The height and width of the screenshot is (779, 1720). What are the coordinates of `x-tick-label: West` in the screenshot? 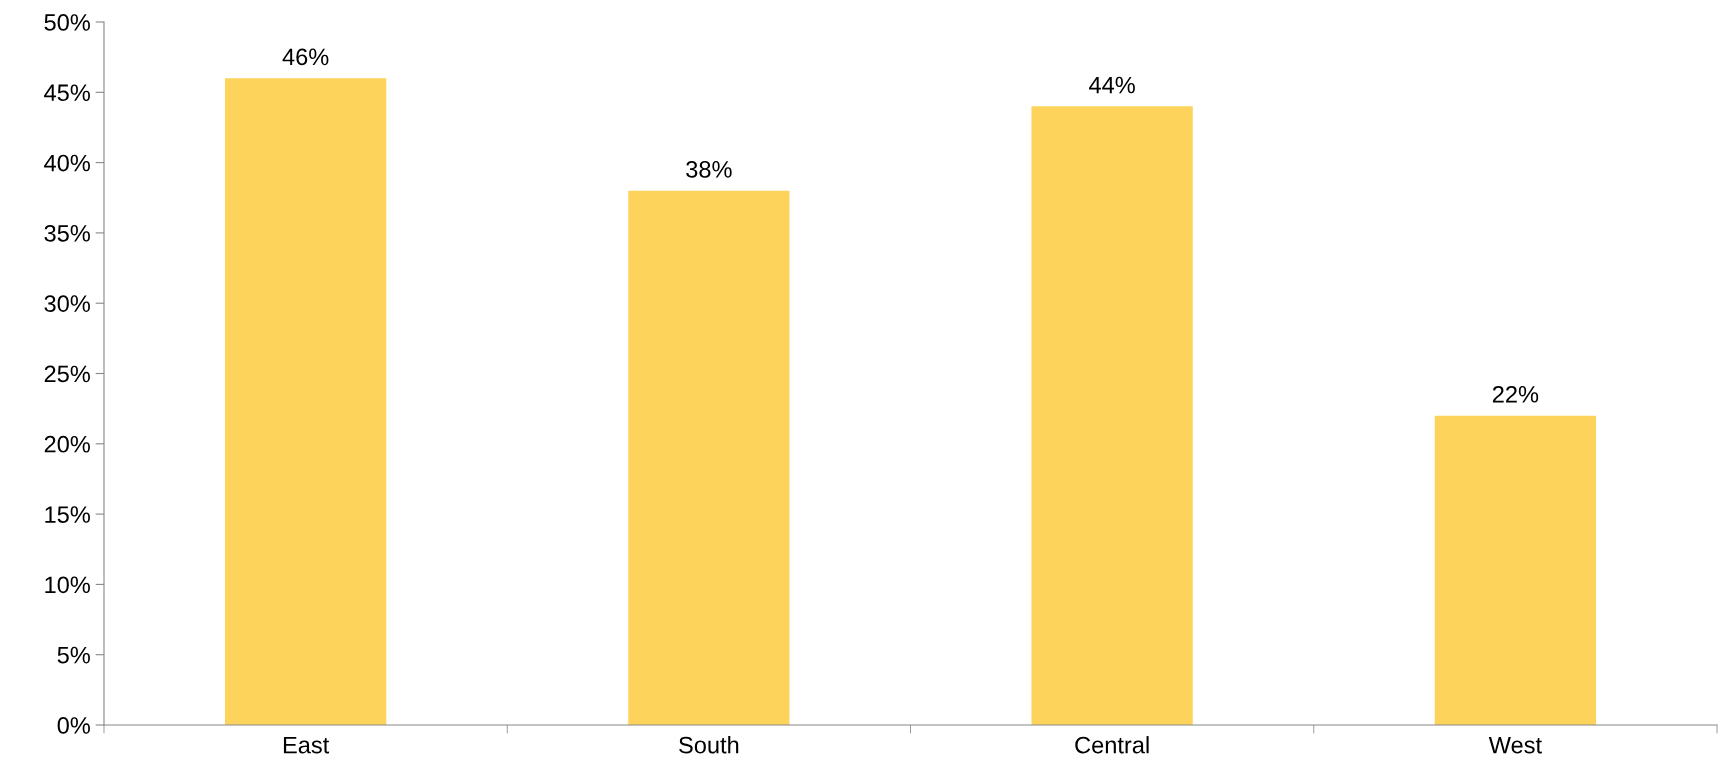 It's located at (1515, 745).